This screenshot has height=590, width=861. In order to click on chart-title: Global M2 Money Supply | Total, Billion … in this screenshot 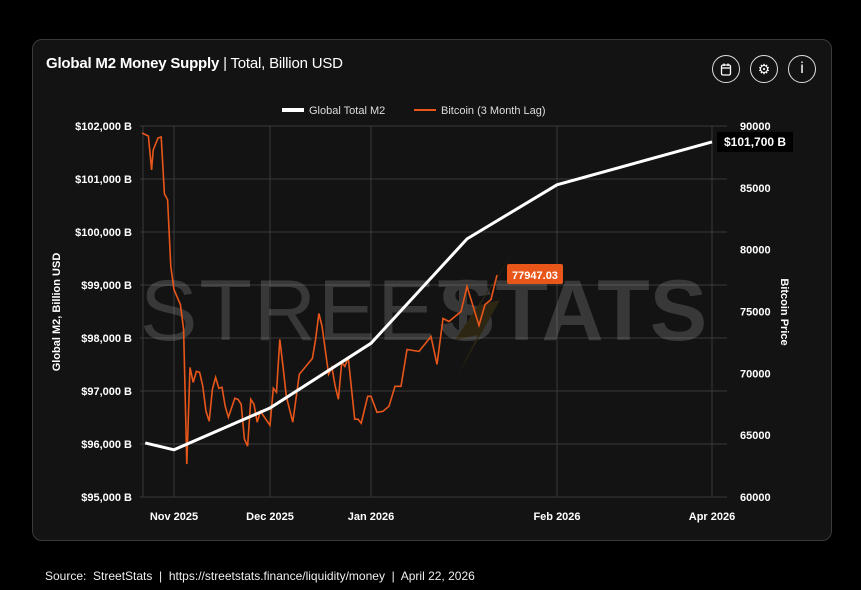, I will do `click(194, 63)`.